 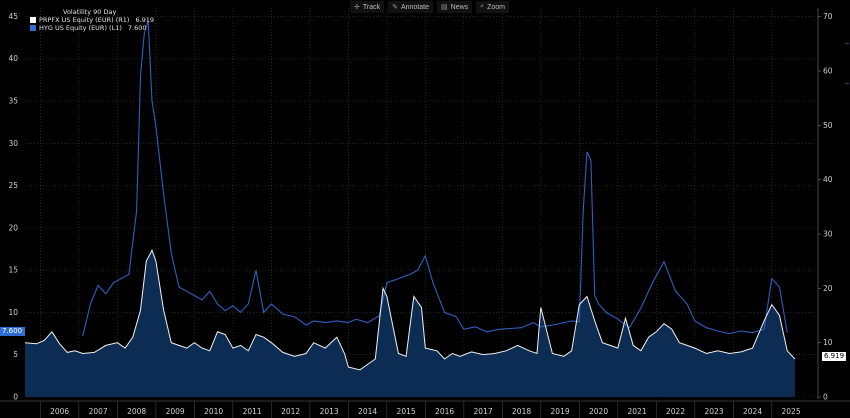 What do you see at coordinates (329, 411) in the screenshot?
I see `x-axis-tick-label: 2013` at bounding box center [329, 411].